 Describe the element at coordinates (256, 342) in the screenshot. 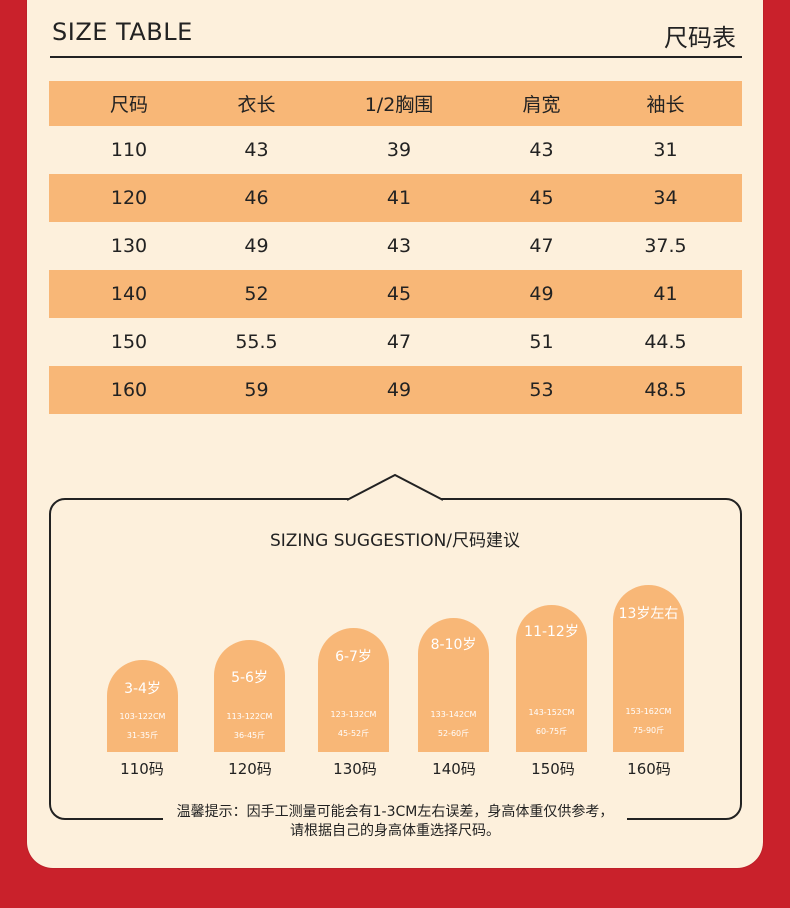

I see `table-cell: 55.5` at that location.